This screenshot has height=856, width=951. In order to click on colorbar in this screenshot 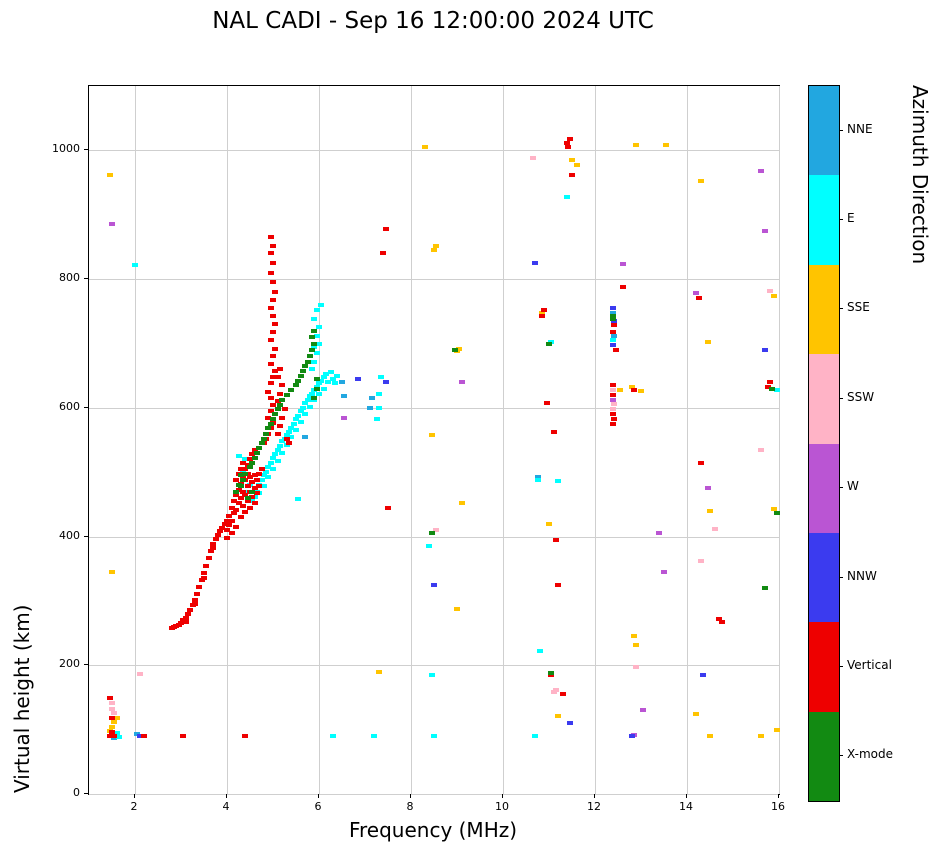, I will do `click(824, 443)`.